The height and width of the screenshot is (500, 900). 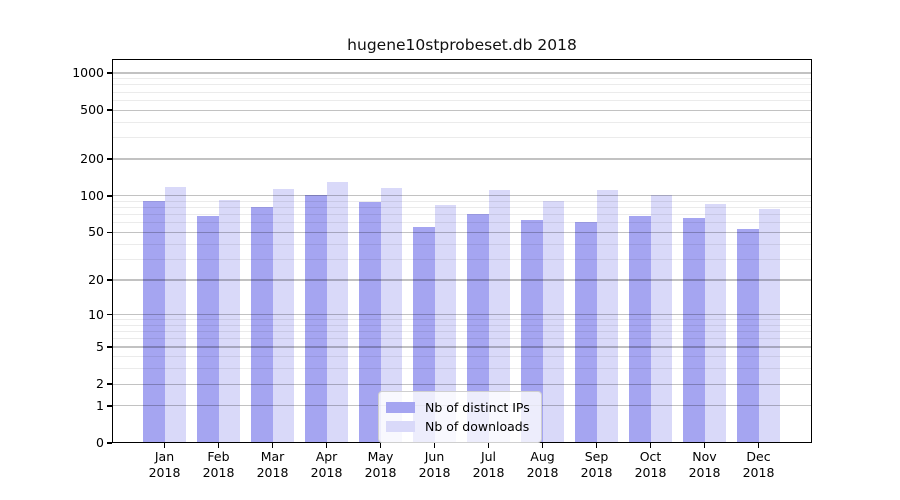 What do you see at coordinates (400, 426) in the screenshot?
I see `legend-swatch-downloads` at bounding box center [400, 426].